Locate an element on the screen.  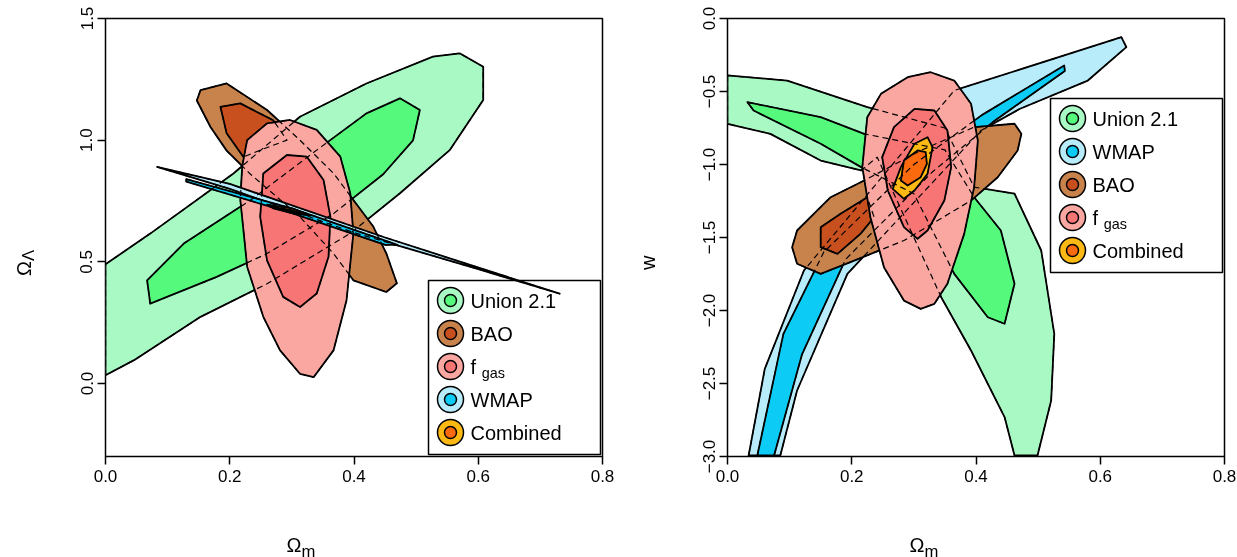
y-tick-label: −1.5 is located at coordinates (709, 237).